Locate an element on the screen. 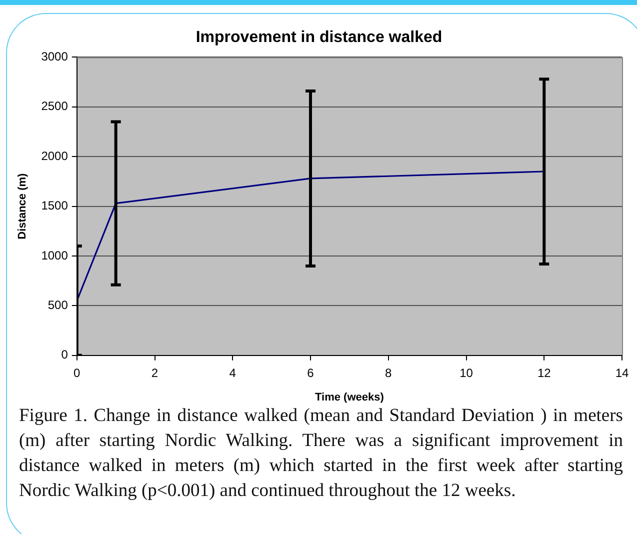 This screenshot has height=534, width=637. y-axis-title: Distance (m) is located at coordinates (22, 206).